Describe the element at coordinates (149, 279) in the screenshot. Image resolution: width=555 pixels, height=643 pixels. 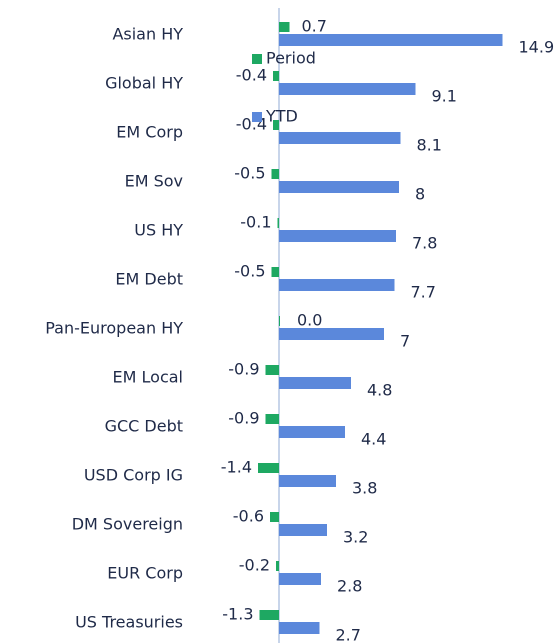
I see `category-label: EM Debt` at that location.